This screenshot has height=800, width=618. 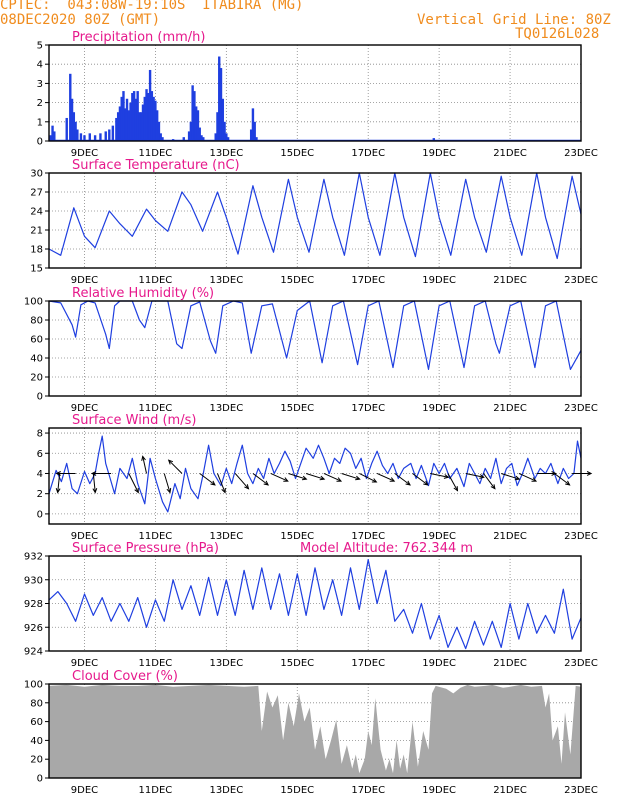 I want to click on header-left-line2: 08DEC2020 80Z (GMT), so click(x=80, y=20).